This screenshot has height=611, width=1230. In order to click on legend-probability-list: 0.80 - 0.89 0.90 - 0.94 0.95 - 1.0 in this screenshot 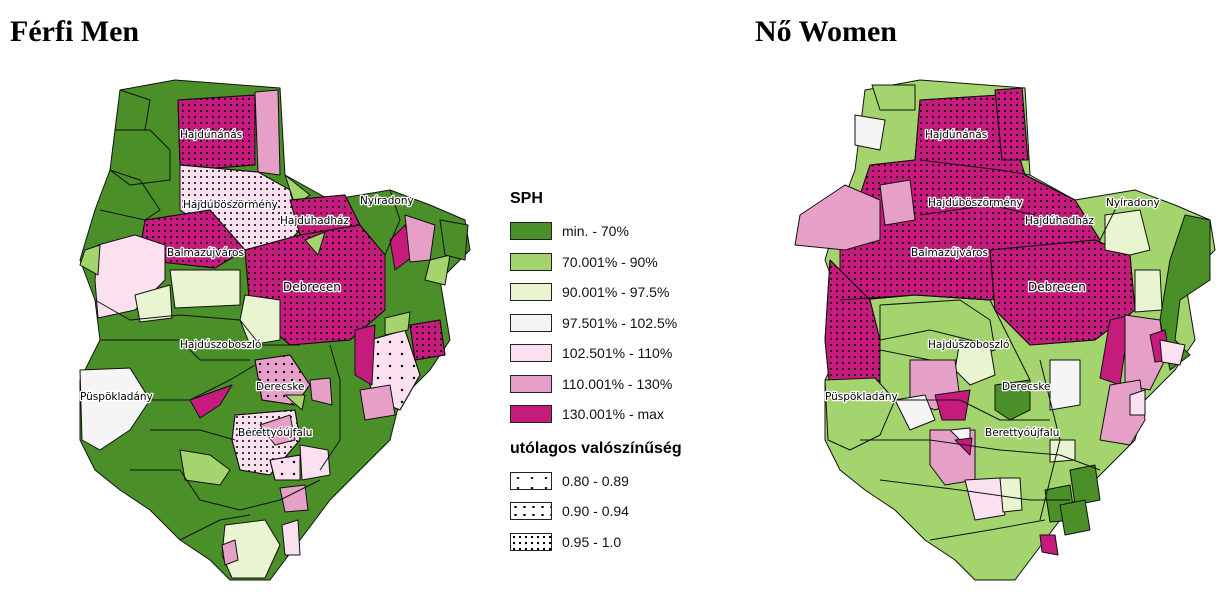, I will do `click(625, 512)`.